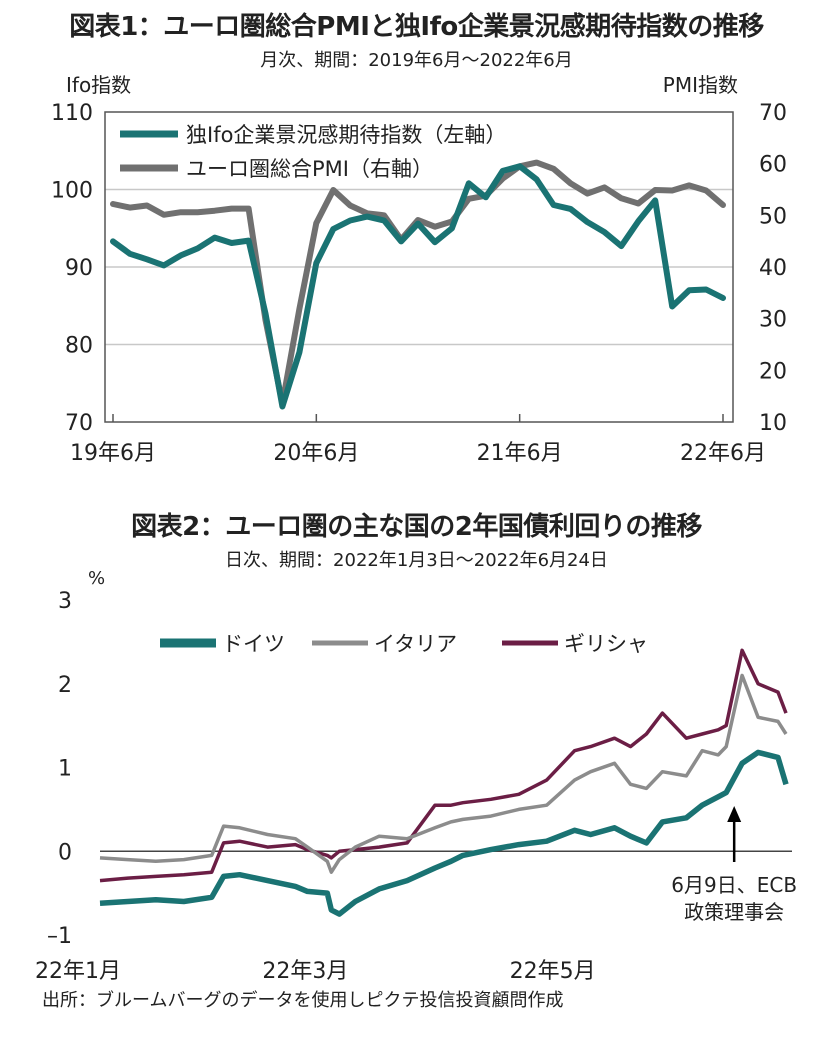  What do you see at coordinates (773, 216) in the screenshot?
I see `chart1-y-right-tick-label: 50` at bounding box center [773, 216].